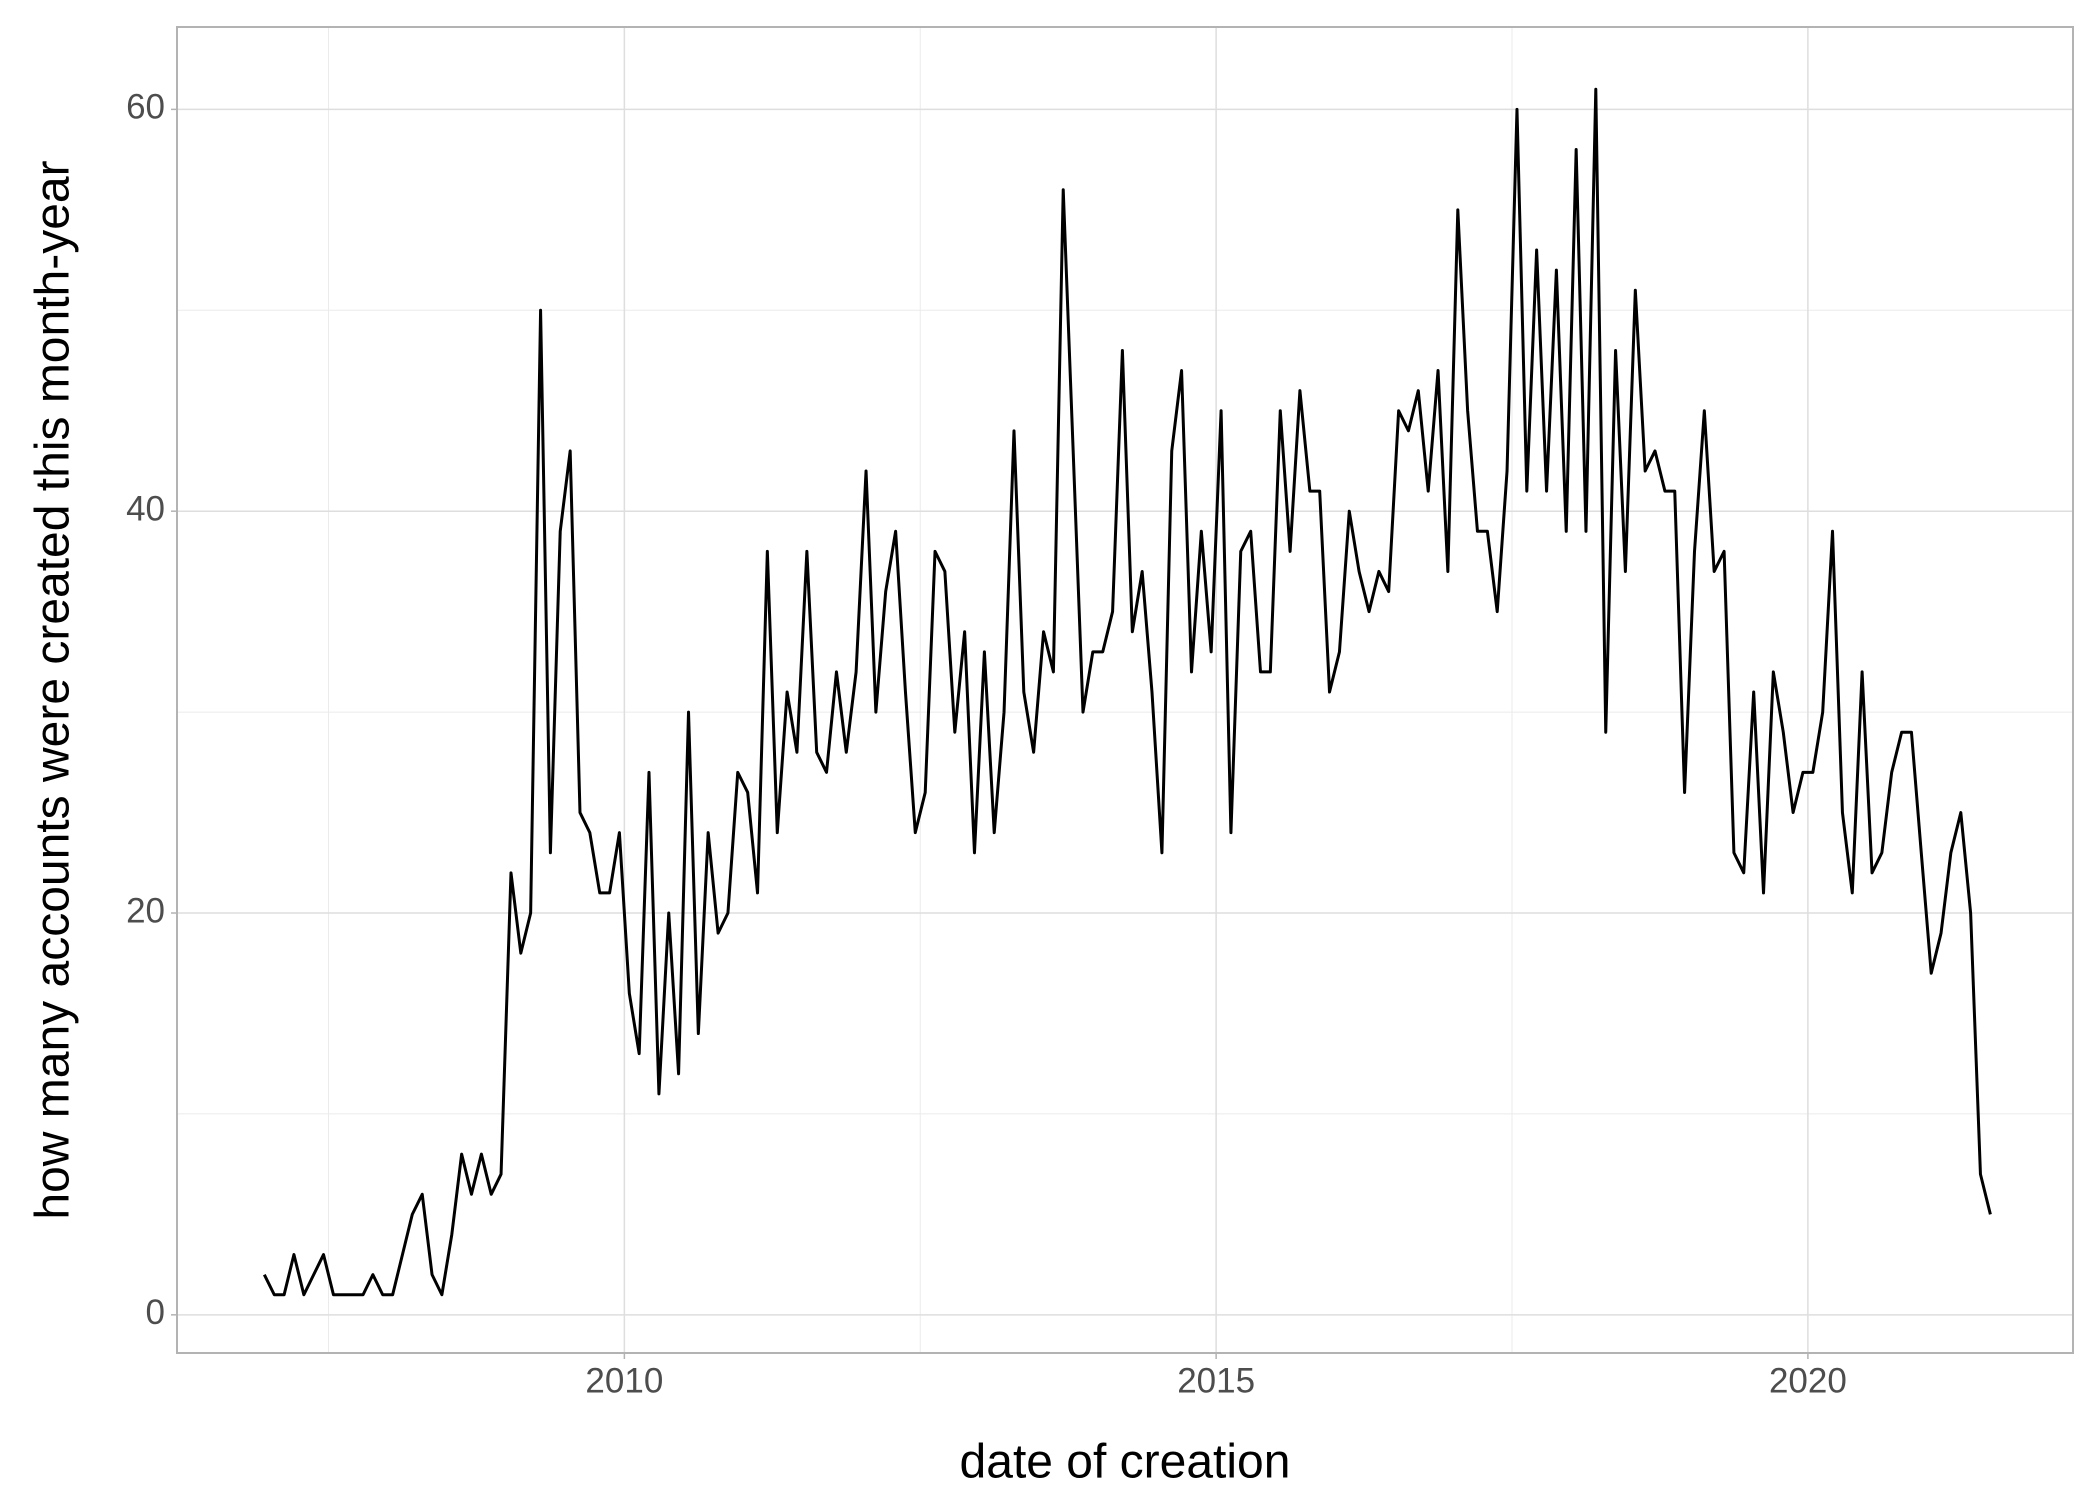  Describe the element at coordinates (145, 508) in the screenshot. I see `y-tick-label: 40` at that location.